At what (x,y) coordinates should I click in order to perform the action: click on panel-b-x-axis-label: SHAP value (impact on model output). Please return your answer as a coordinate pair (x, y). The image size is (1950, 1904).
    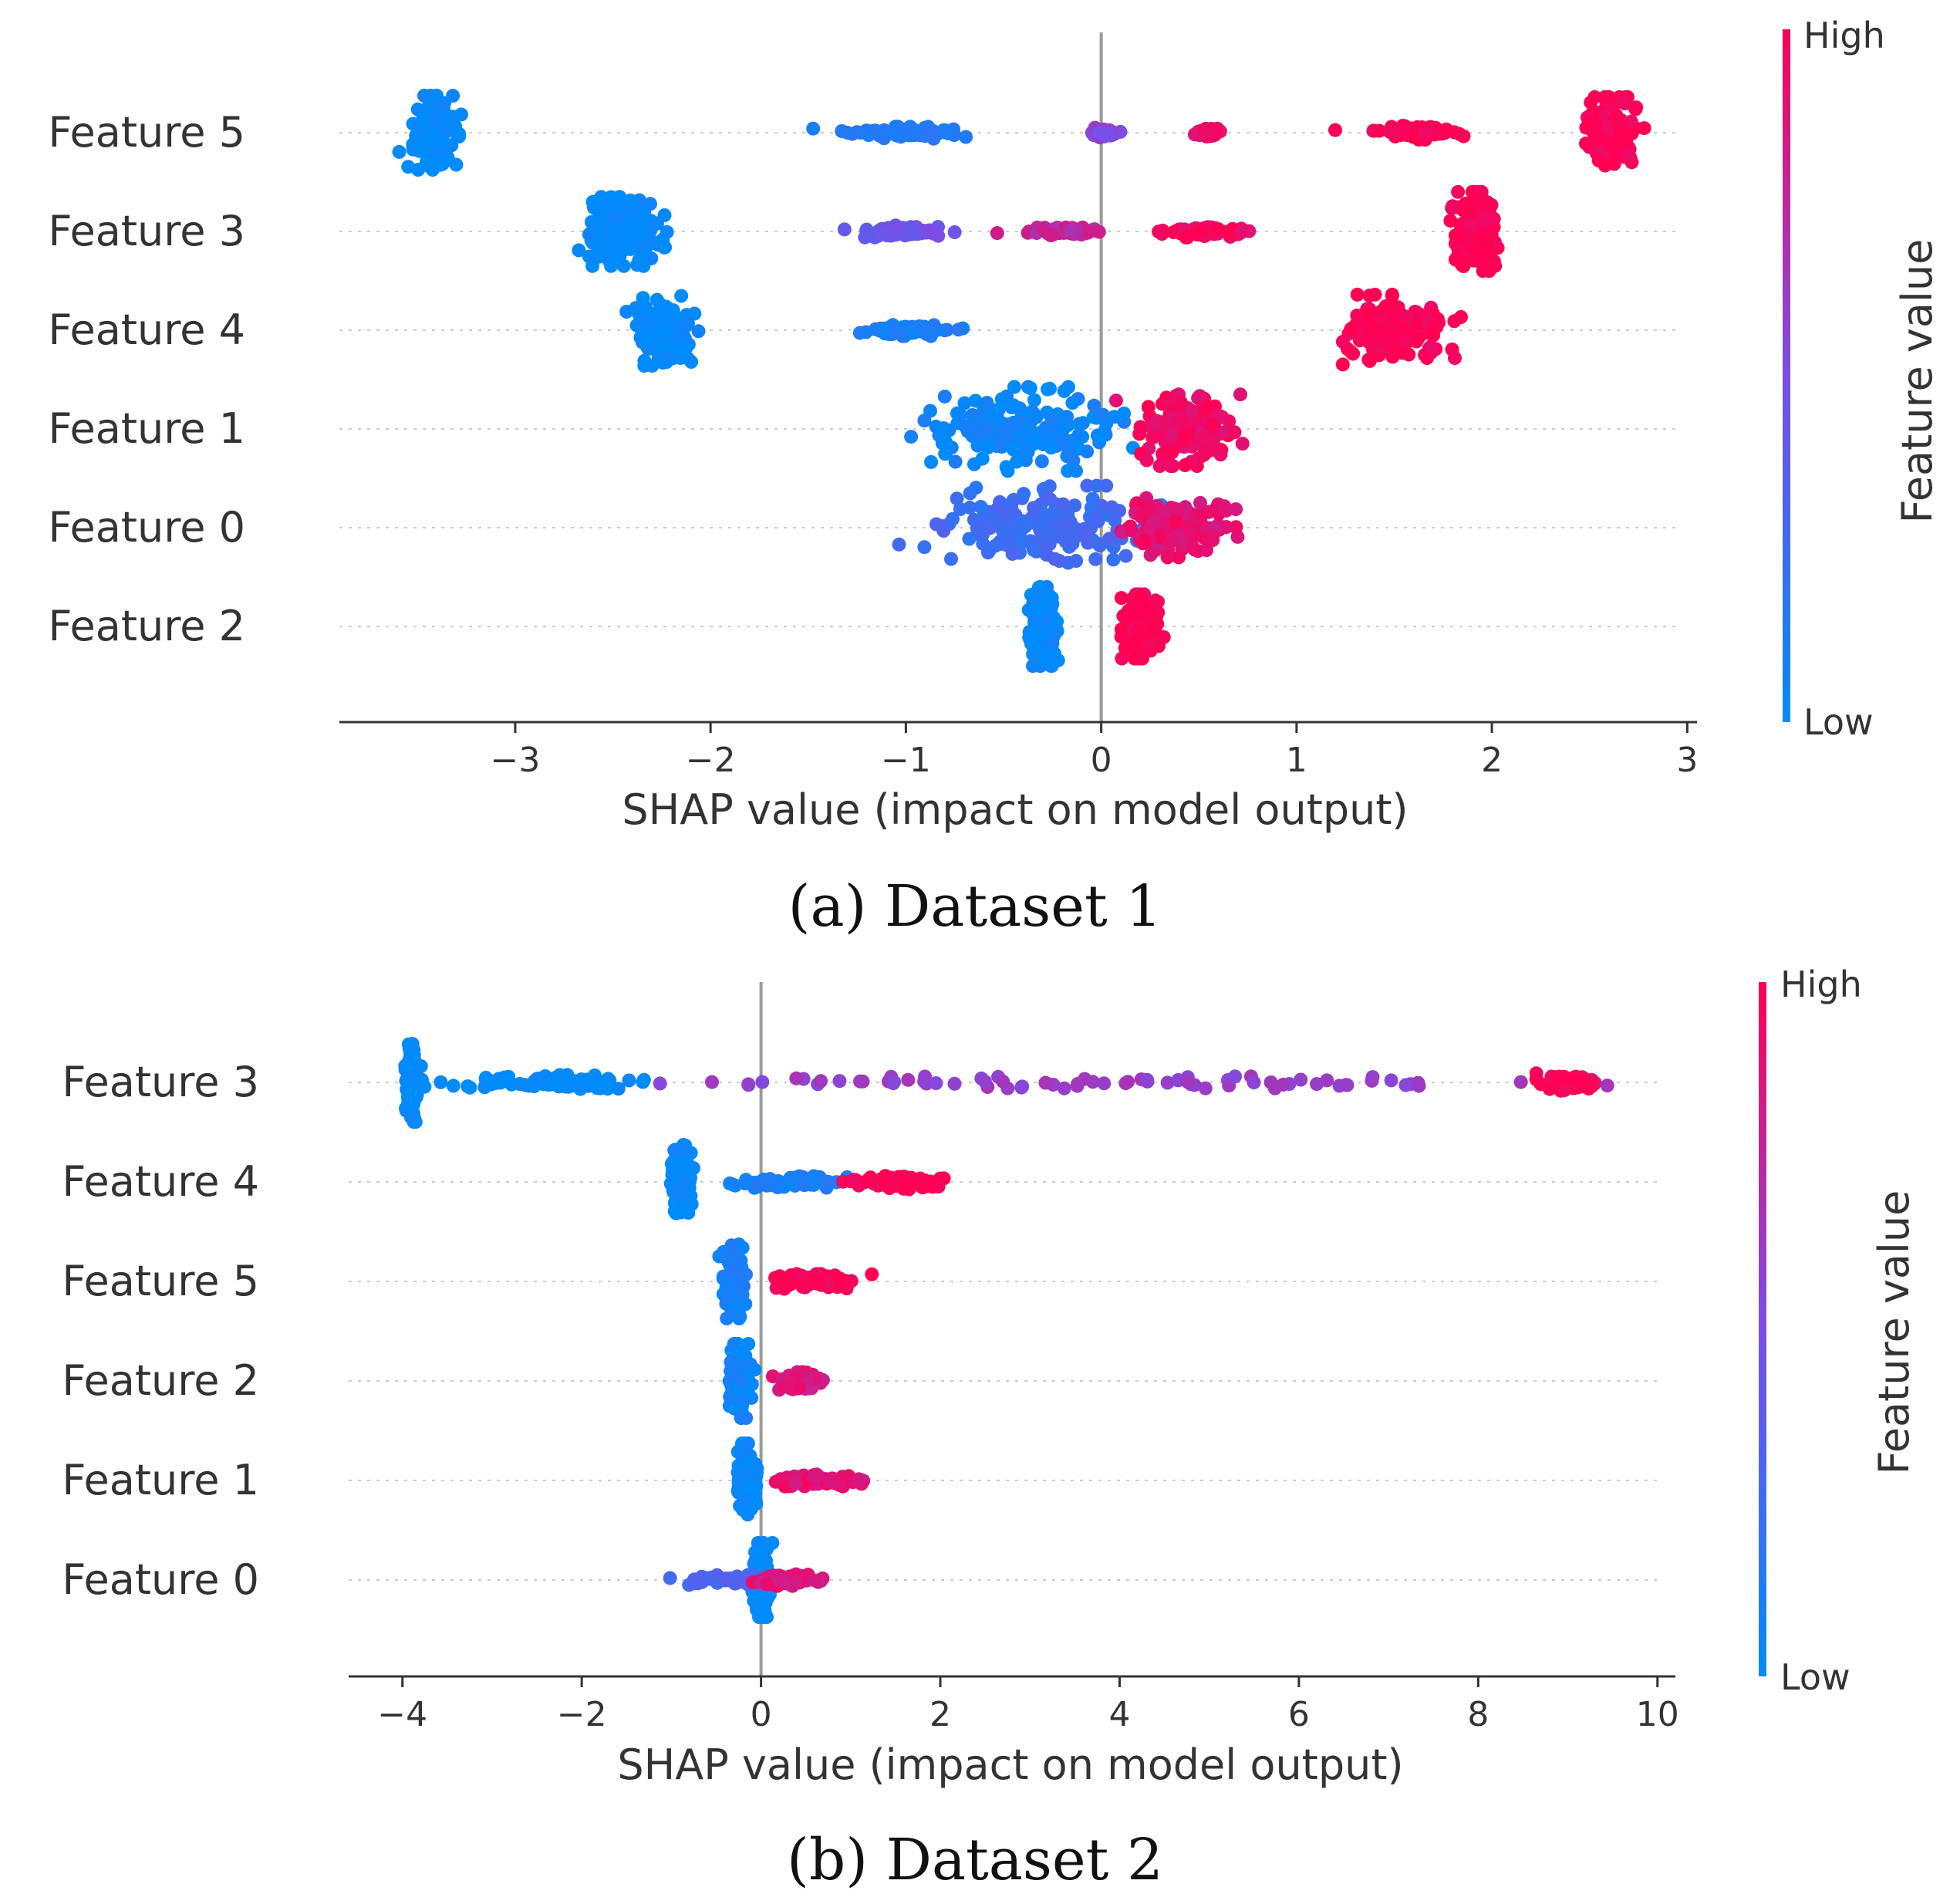
    Looking at the image, I should click on (1010, 1764).